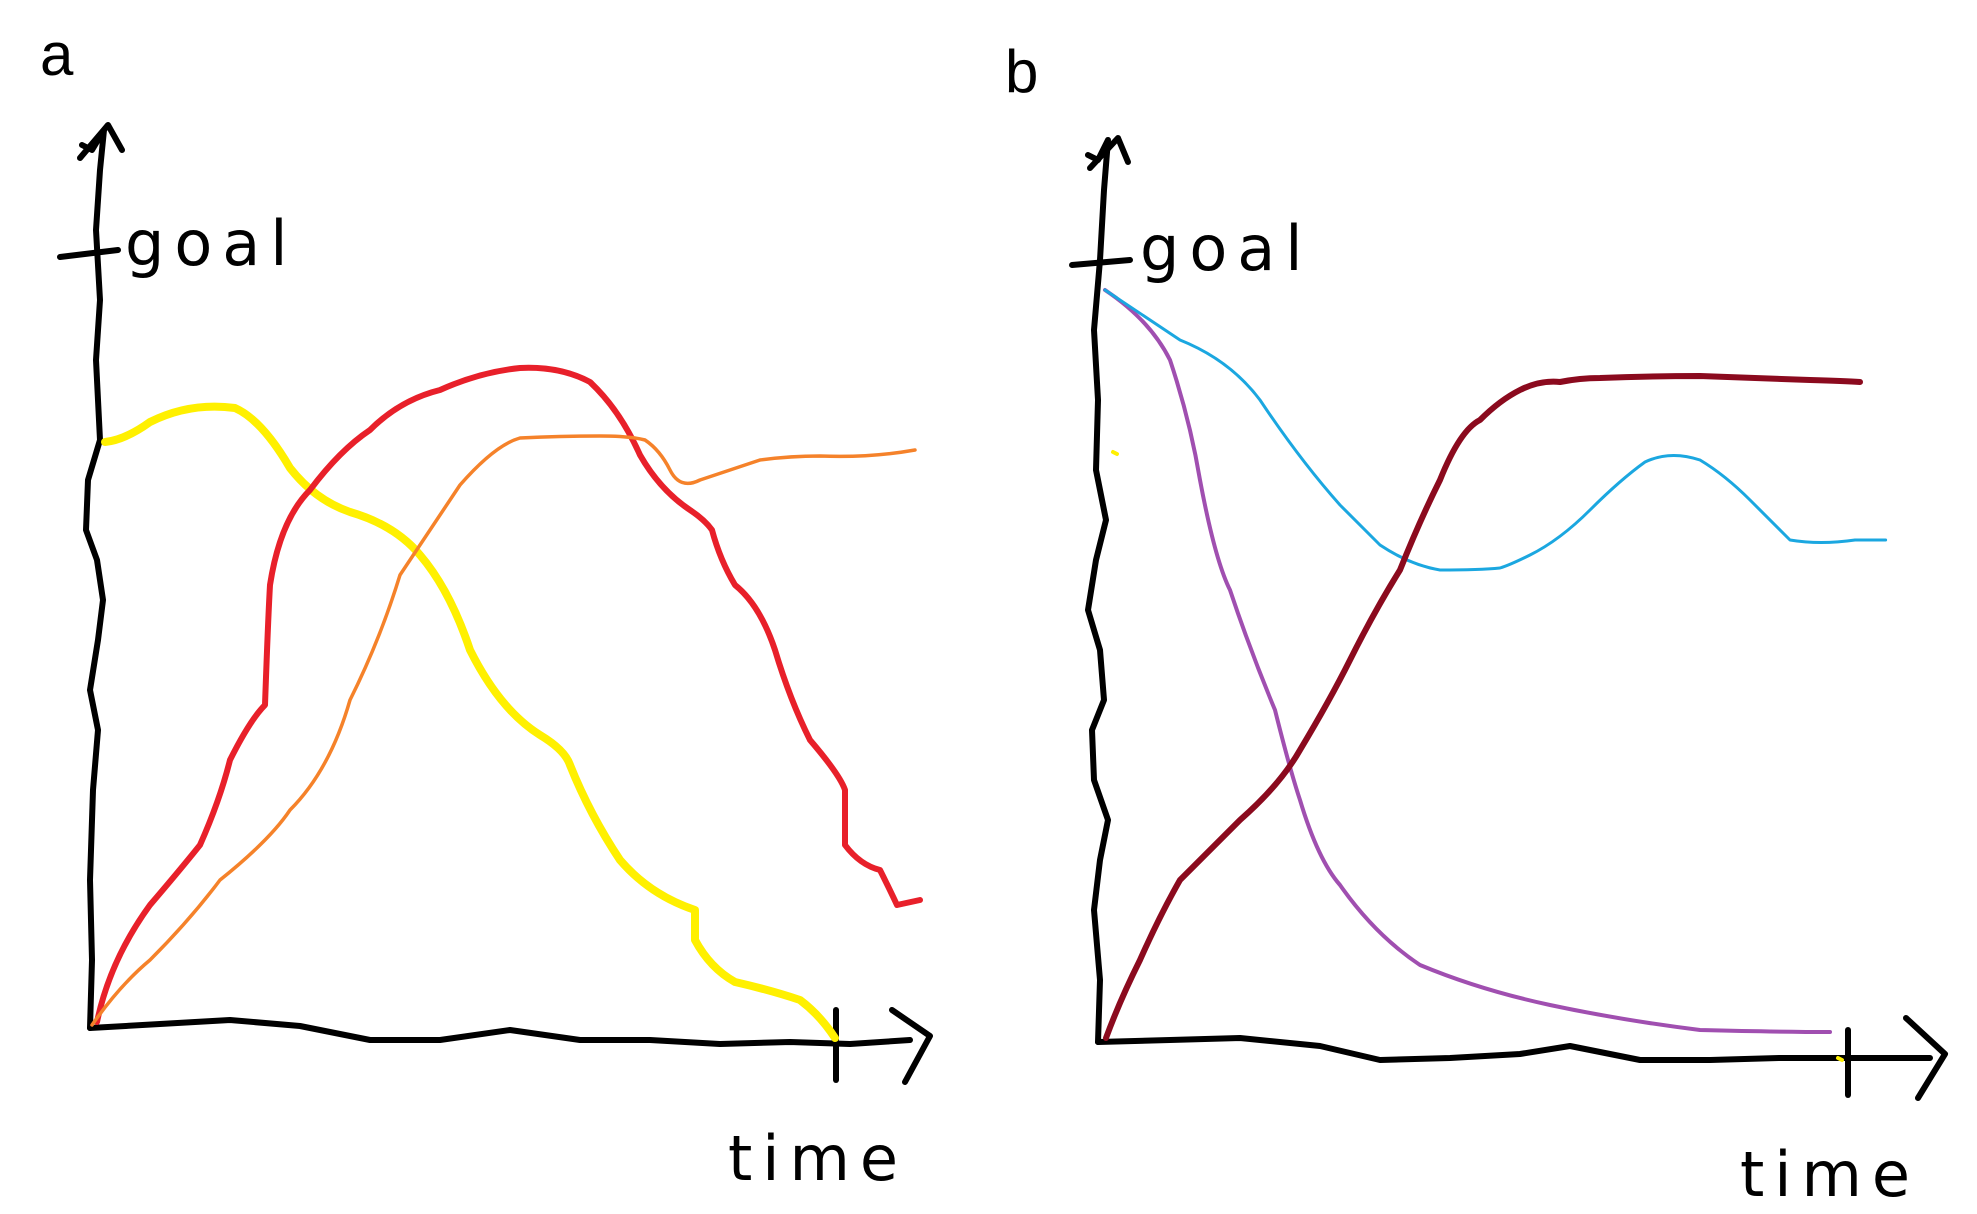  What do you see at coordinates (1830, 1174) in the screenshot?
I see `panel-b-time-label: time` at bounding box center [1830, 1174].